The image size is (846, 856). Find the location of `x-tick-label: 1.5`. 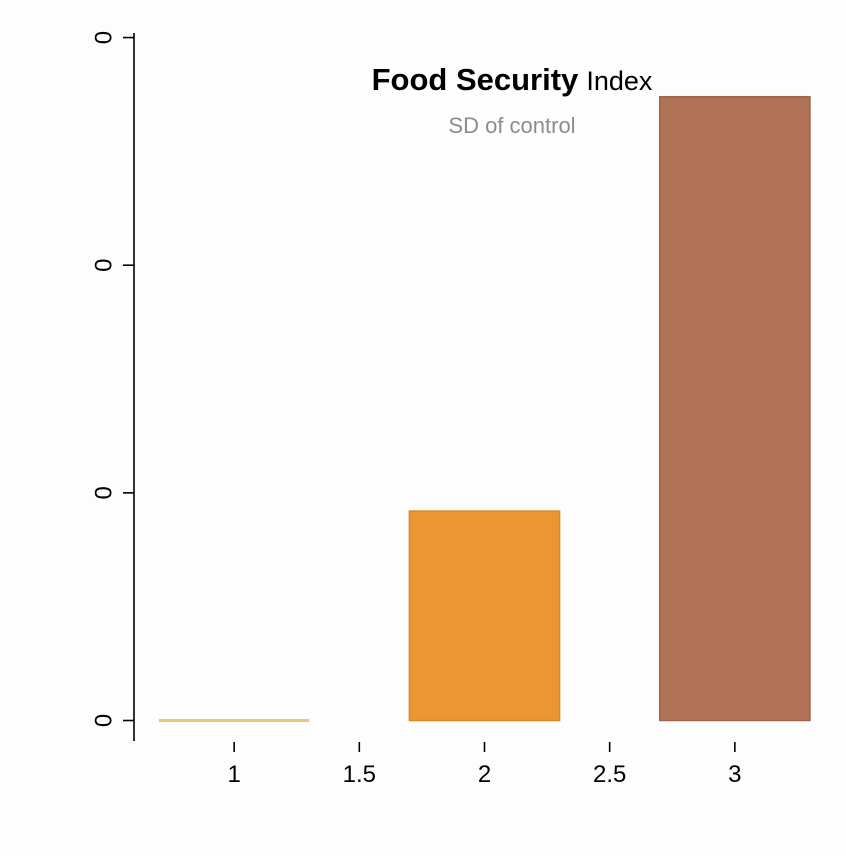

x-tick-label: 1.5 is located at coordinates (359, 774).